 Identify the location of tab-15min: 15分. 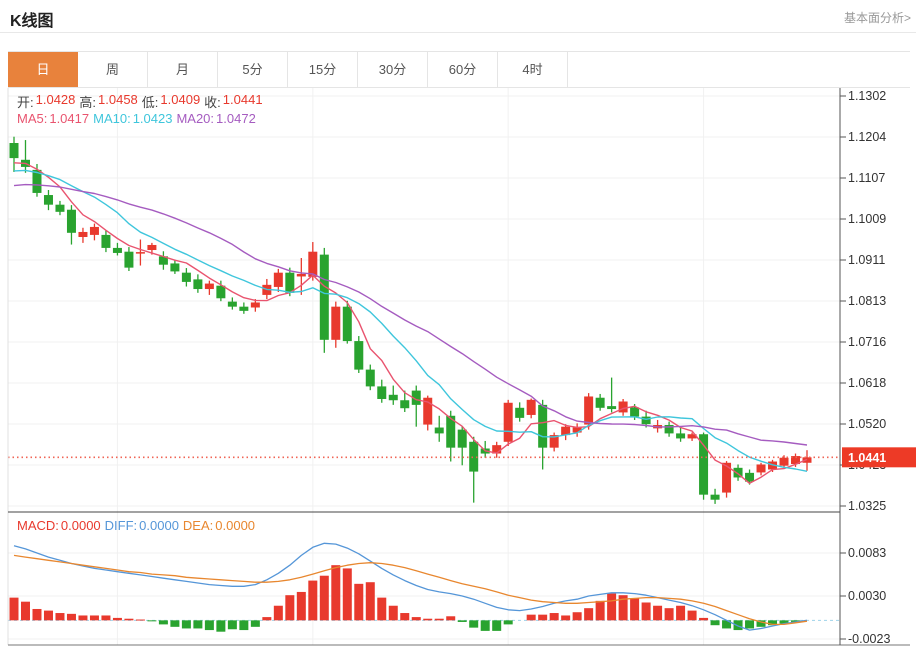
(323, 69).